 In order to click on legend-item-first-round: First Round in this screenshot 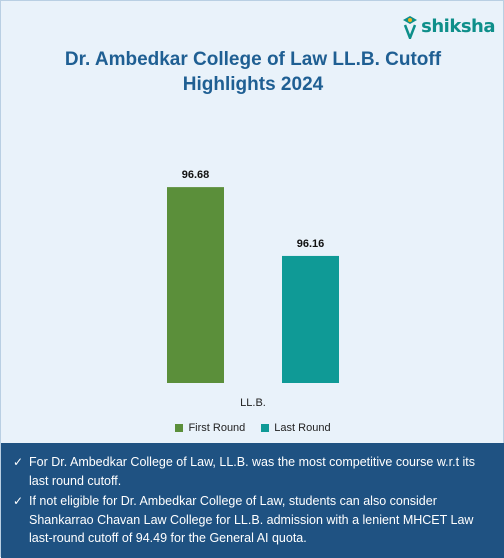, I will do `click(210, 428)`.